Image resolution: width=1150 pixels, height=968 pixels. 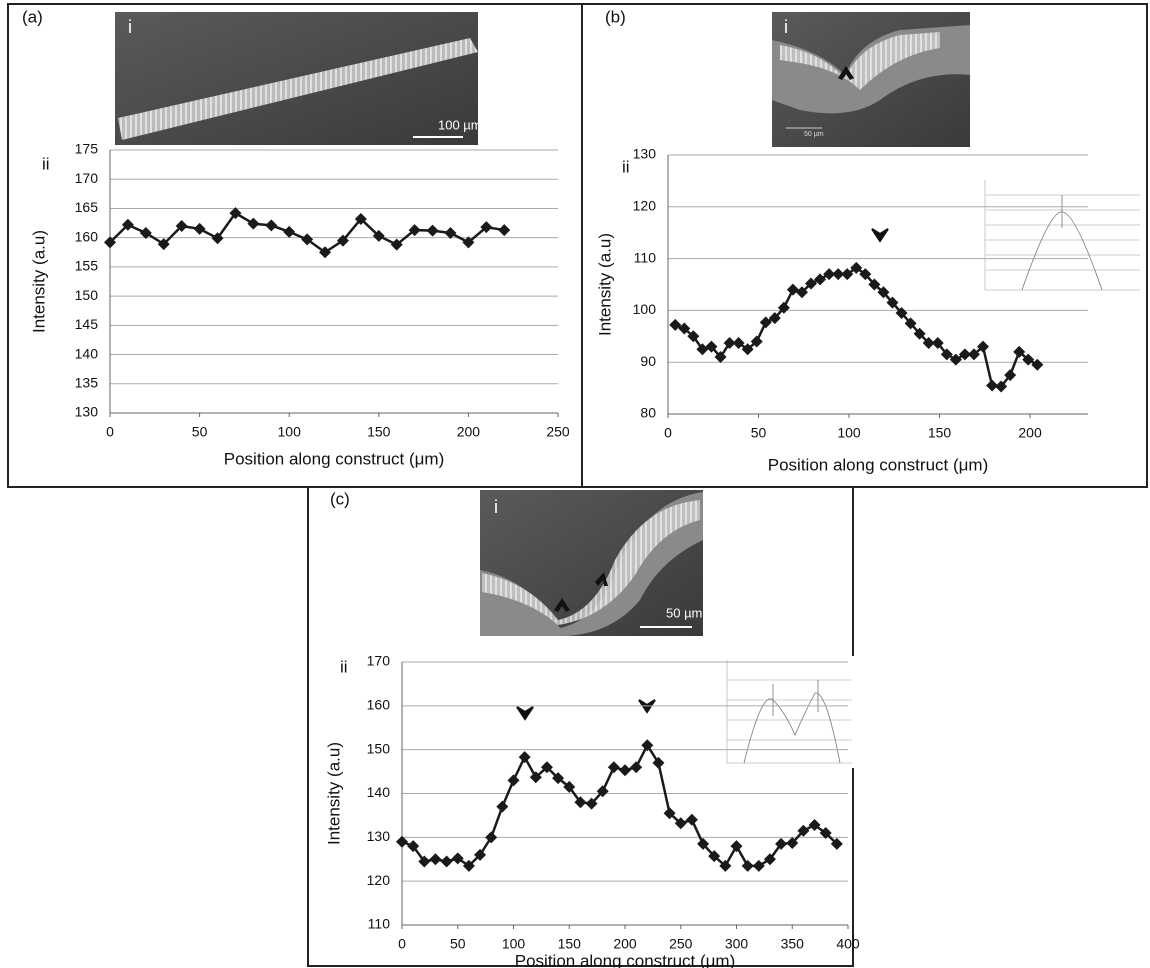 I want to click on y-tick-label: 165, so click(x=87, y=207).